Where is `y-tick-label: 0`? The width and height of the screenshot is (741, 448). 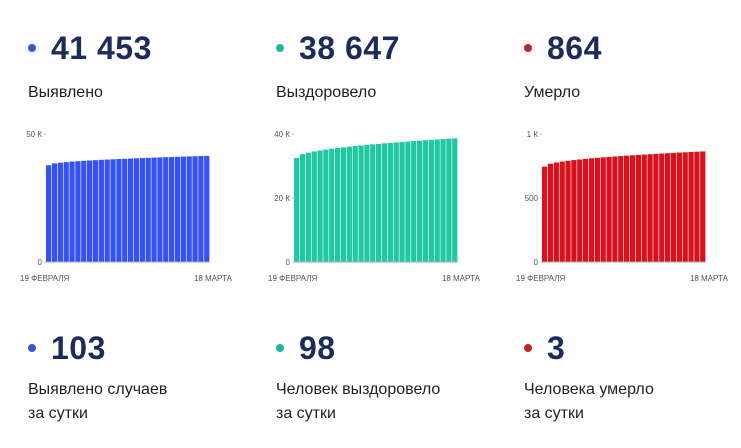
y-tick-label: 0 is located at coordinates (536, 262).